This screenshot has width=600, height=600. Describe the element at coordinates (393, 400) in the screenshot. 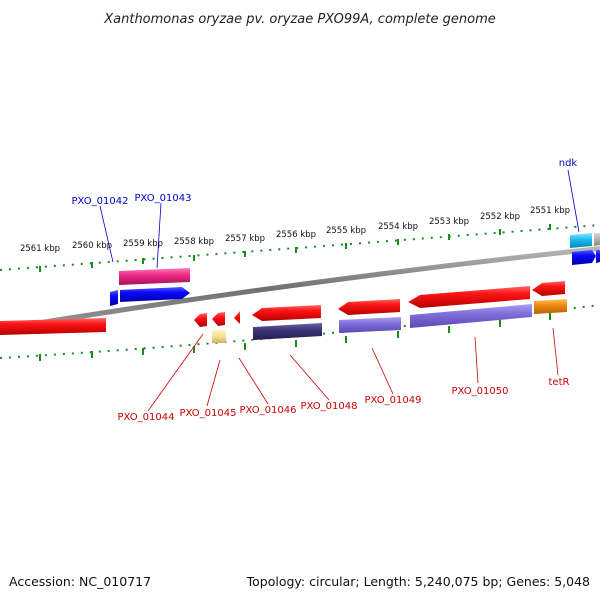

I see `gene-label: PXO_01049` at that location.